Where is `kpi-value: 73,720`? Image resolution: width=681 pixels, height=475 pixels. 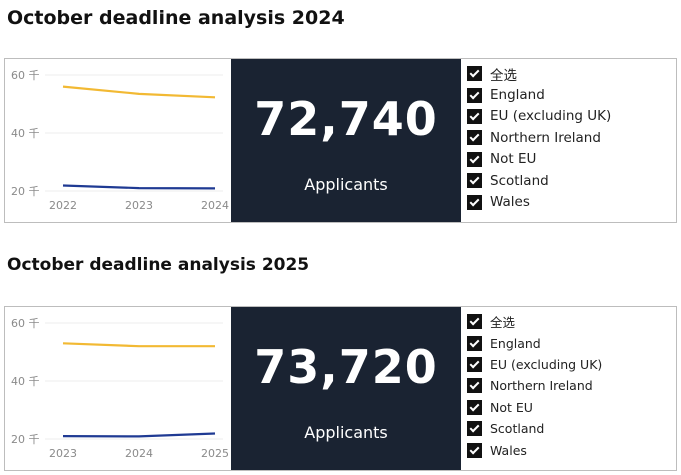
kpi-value: 73,720 is located at coordinates (346, 367).